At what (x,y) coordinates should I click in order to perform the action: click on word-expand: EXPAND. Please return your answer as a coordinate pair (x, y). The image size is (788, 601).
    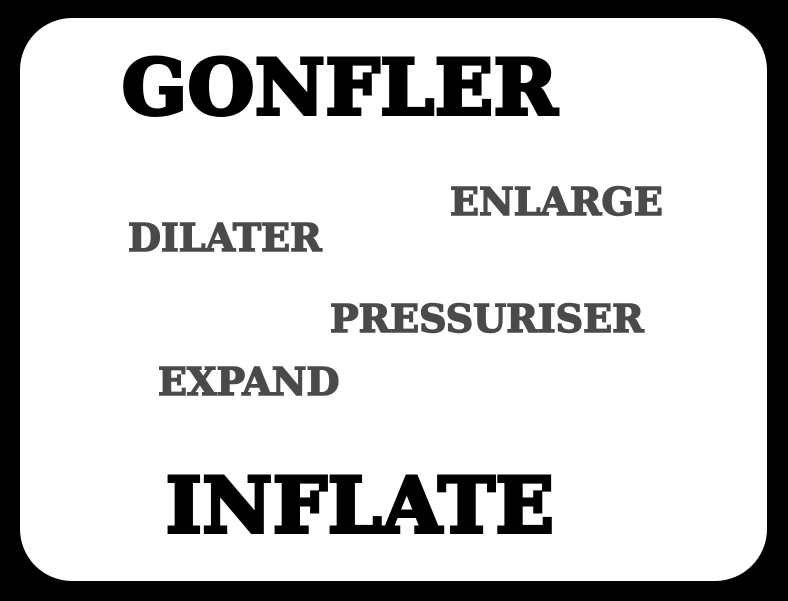
    Looking at the image, I should click on (248, 381).